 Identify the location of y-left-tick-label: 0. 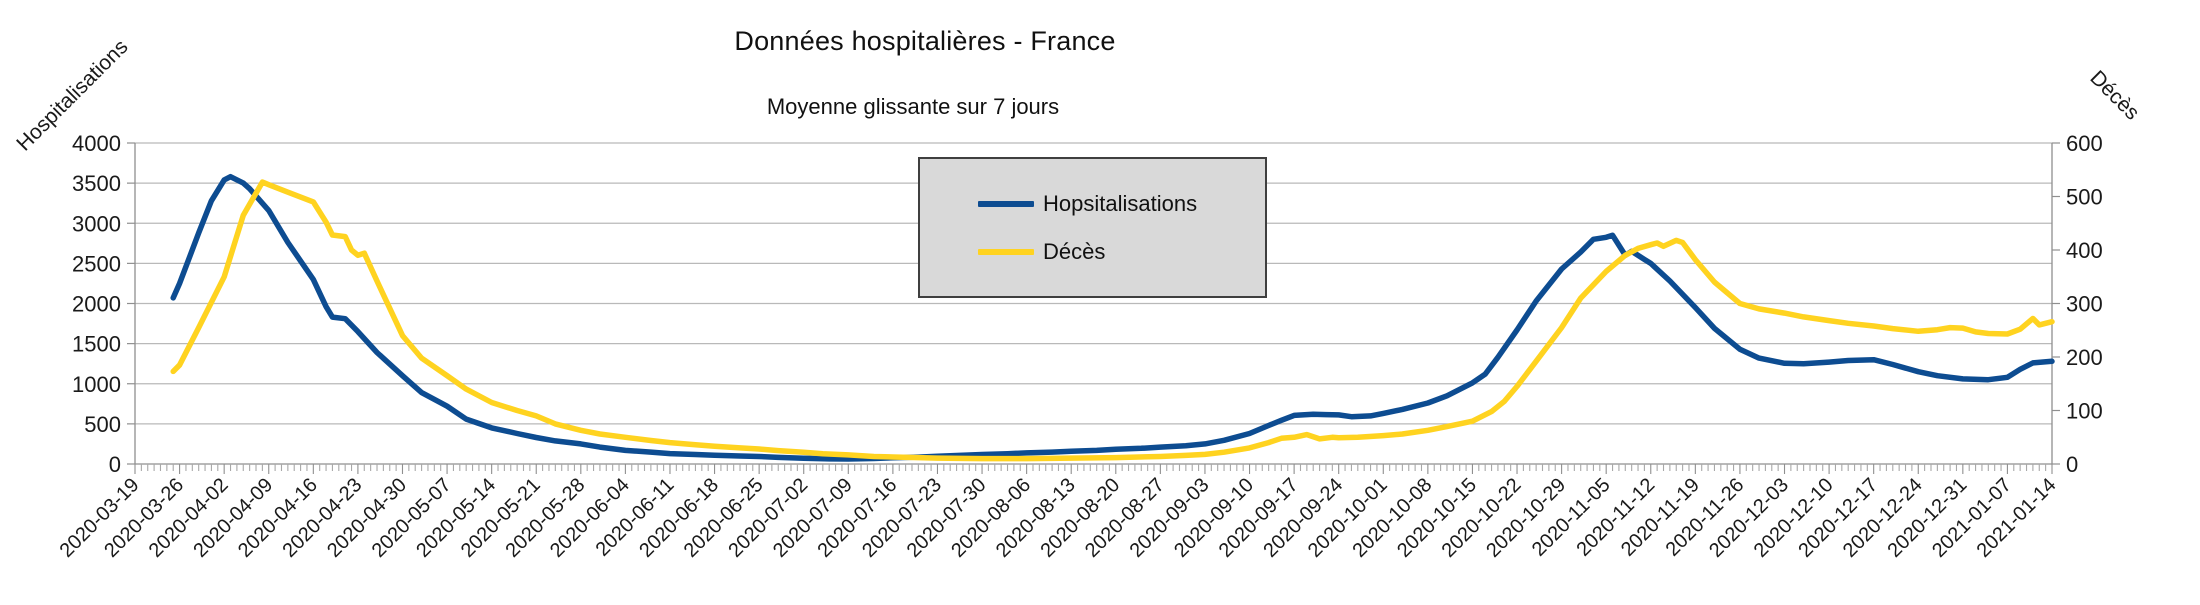
(115, 464).